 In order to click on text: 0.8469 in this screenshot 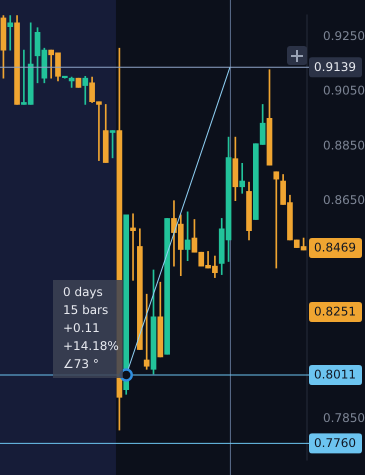, I will do `click(335, 247)`.